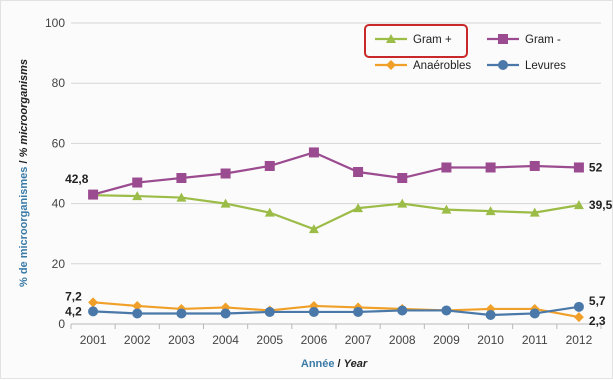 The width and height of the screenshot is (613, 380). I want to click on series-levures, so click(336, 310).